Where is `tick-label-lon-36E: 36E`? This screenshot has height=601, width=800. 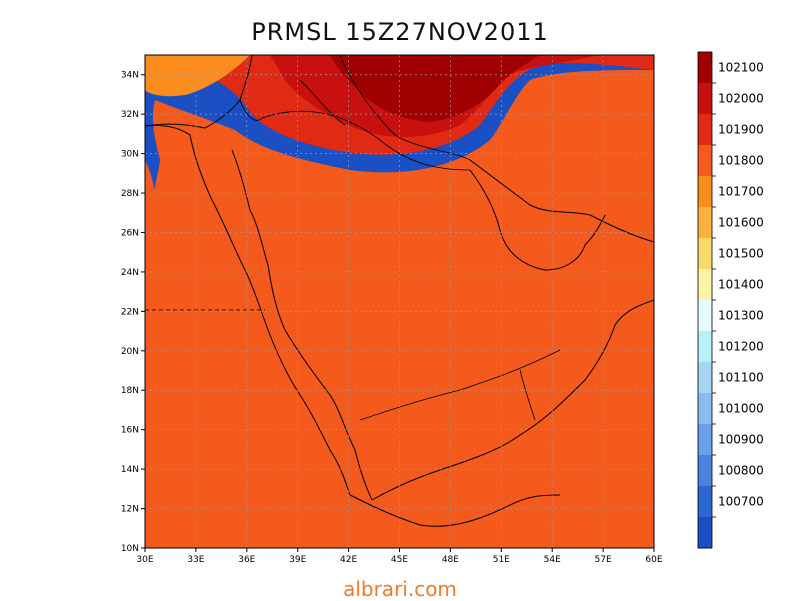
tick-label-lon-36E: 36E is located at coordinates (246, 560).